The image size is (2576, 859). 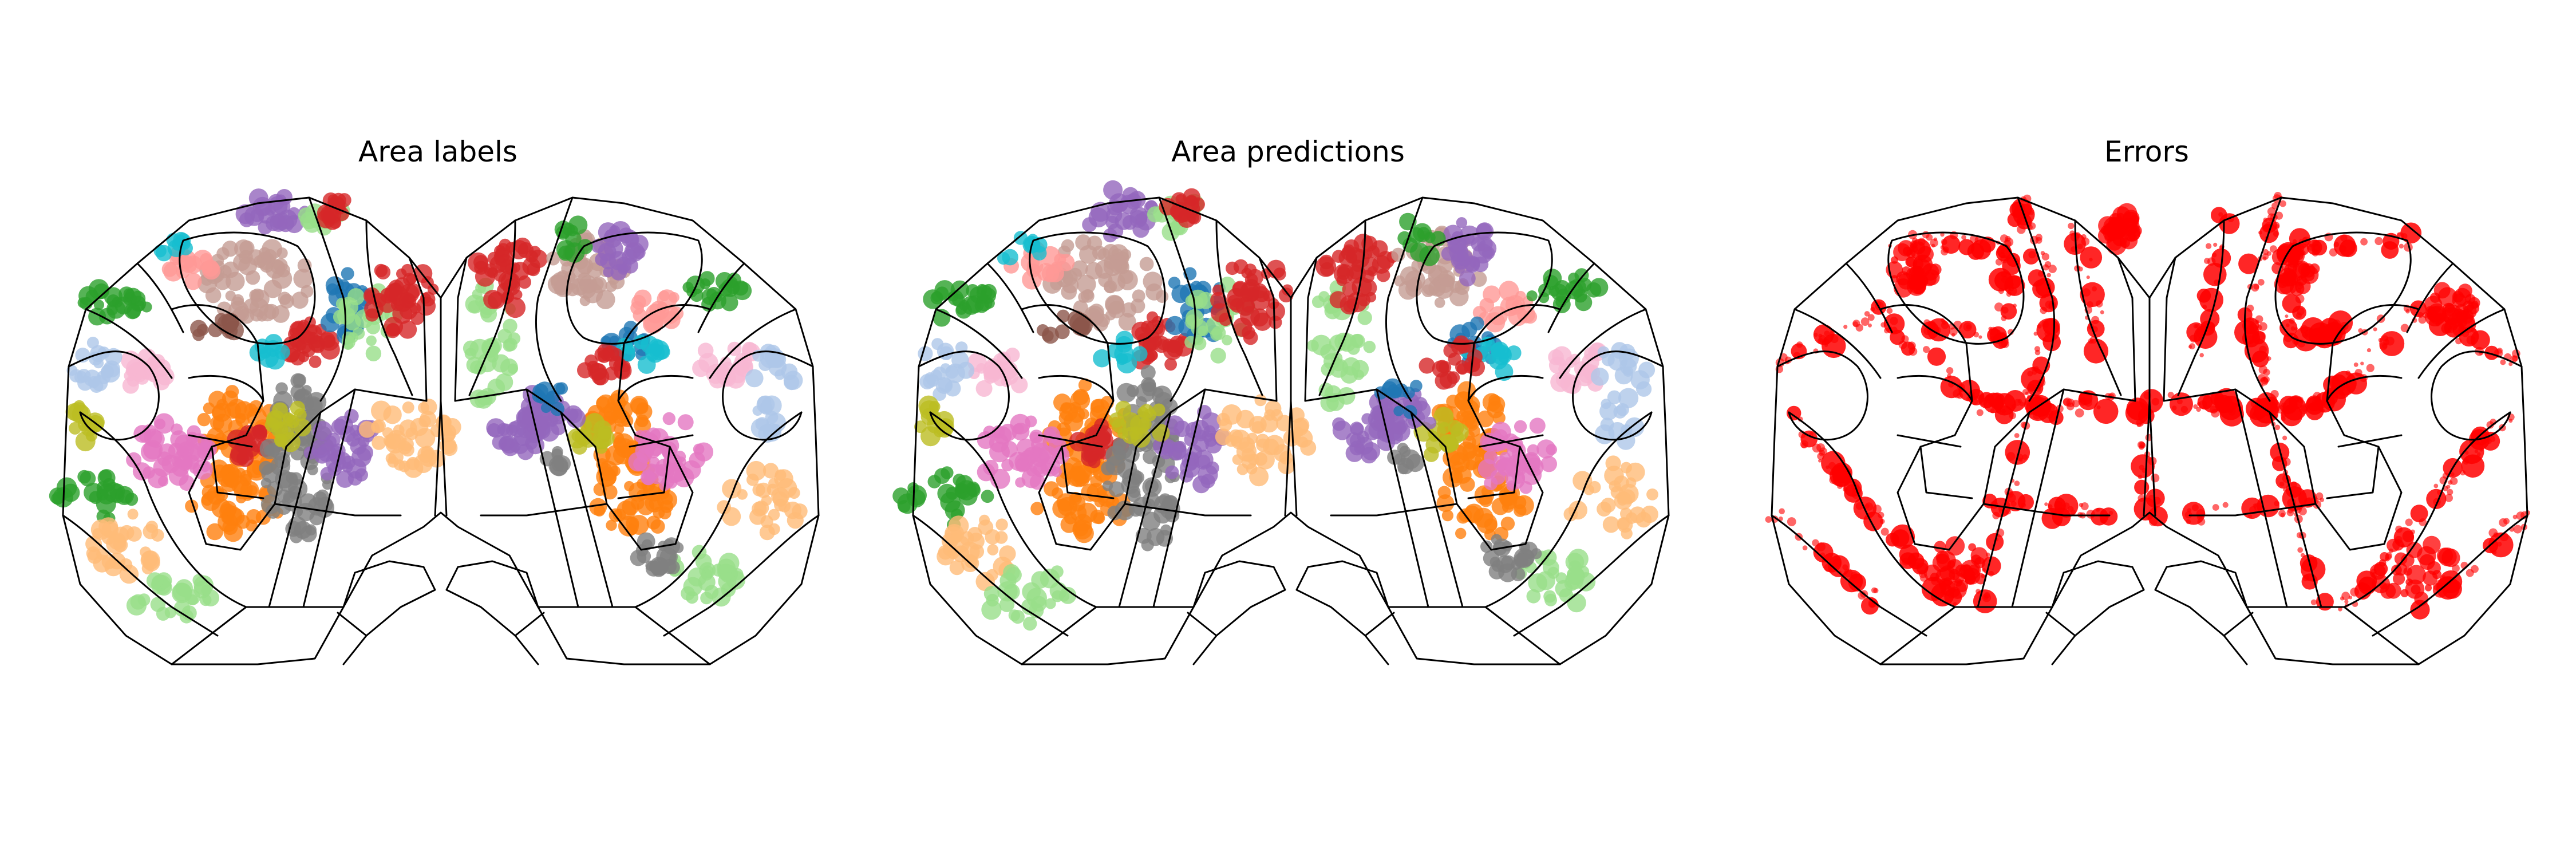 What do you see at coordinates (1288, 151) in the screenshot?
I see `panel-title-predictions: Area predictions` at bounding box center [1288, 151].